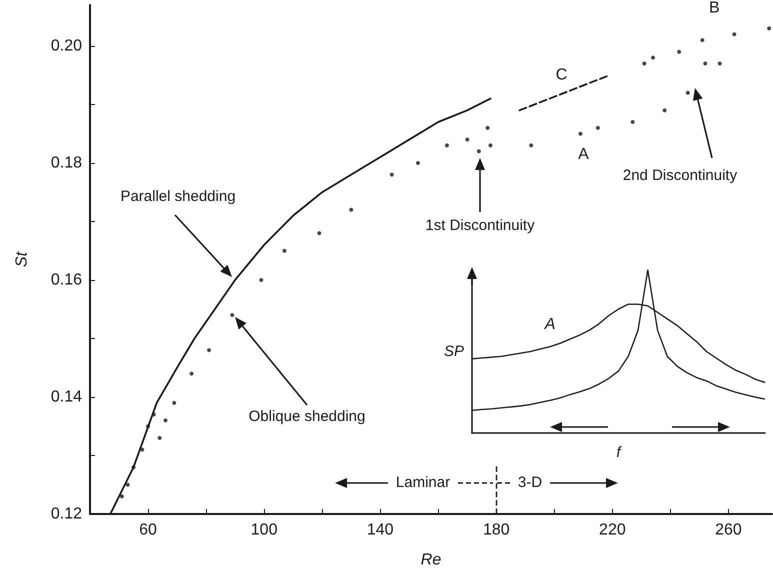 The image size is (773, 581). Describe the element at coordinates (480, 225) in the screenshot. I see `annotation: 1st Discontinuity` at that location.